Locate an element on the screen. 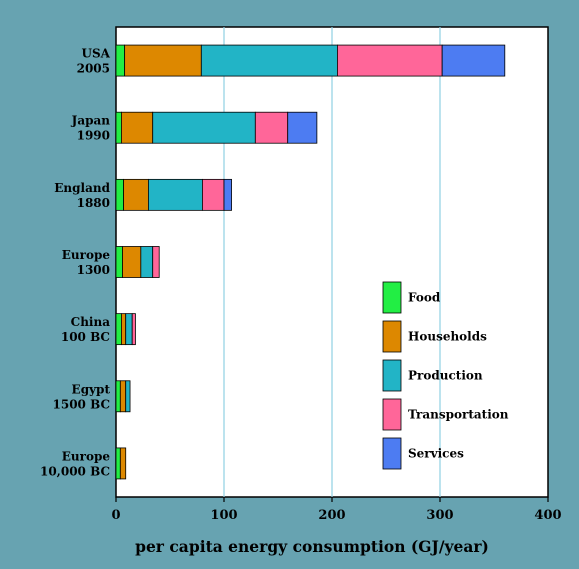 This screenshot has height=569, width=579. category-label: 1880 is located at coordinates (93, 203).